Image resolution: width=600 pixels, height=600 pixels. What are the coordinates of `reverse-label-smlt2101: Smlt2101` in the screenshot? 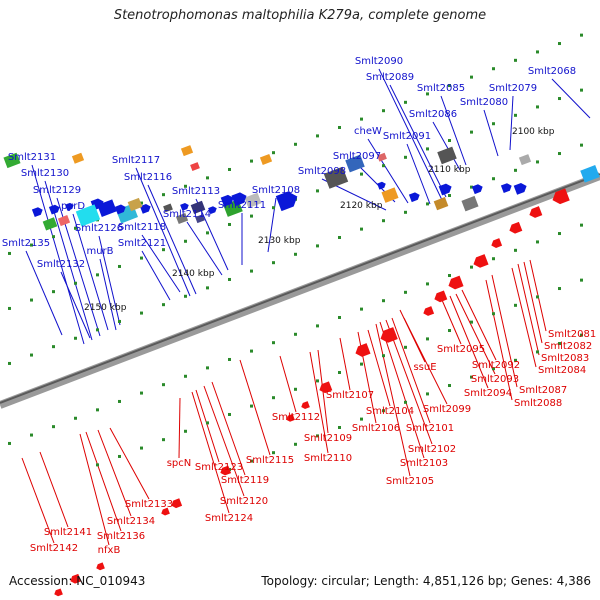 It's located at (430, 428).